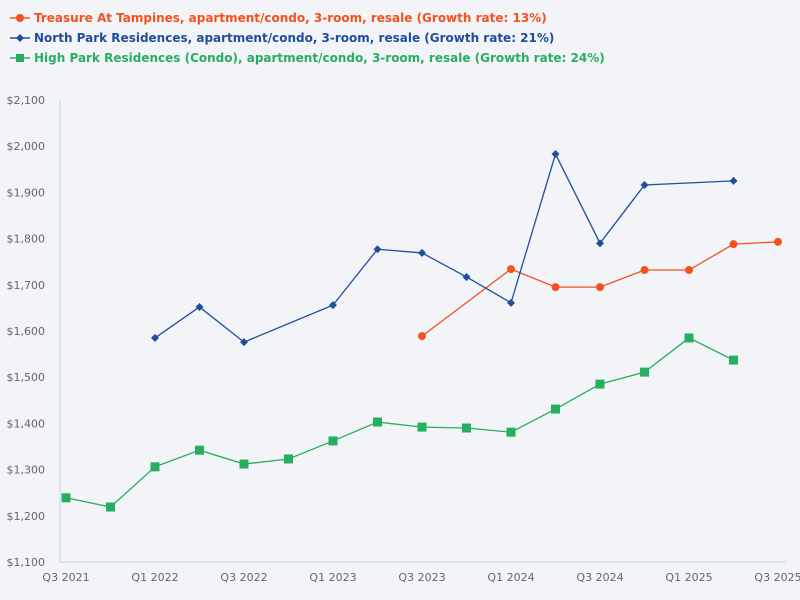 The image size is (800, 600). Describe the element at coordinates (26, 470) in the screenshot. I see `y-tick-label: $1,300` at that location.